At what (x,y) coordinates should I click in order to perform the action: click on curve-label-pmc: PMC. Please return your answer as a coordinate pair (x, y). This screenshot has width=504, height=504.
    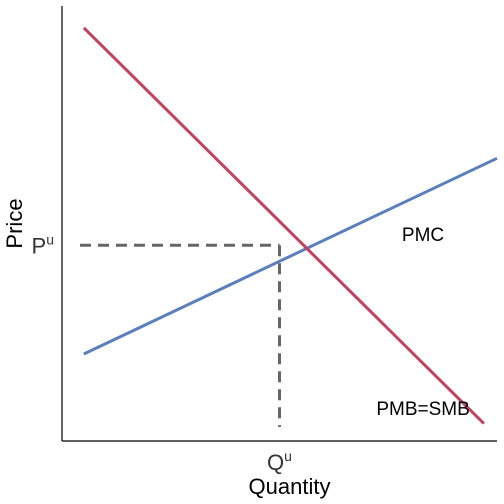
    Looking at the image, I should click on (423, 235).